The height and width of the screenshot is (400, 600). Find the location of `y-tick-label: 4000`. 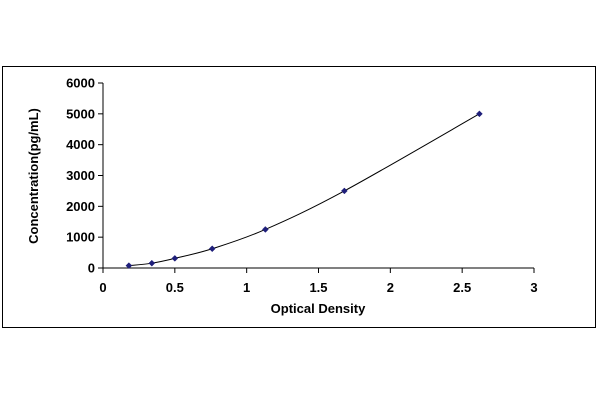

y-tick-label: 4000 is located at coordinates (80, 144).